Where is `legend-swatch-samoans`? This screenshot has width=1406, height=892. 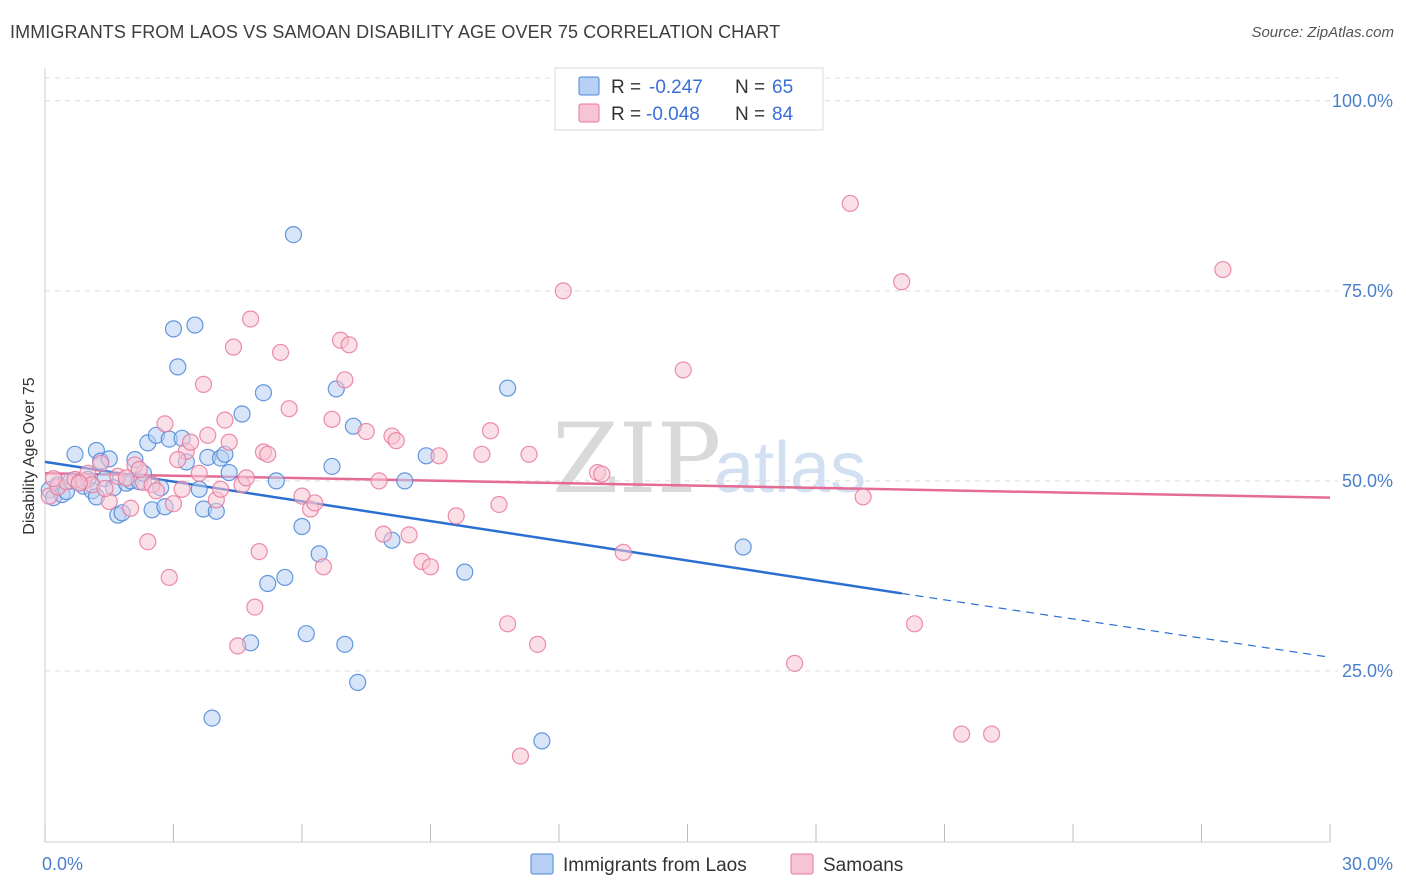
legend-swatch-samoans is located at coordinates (589, 113).